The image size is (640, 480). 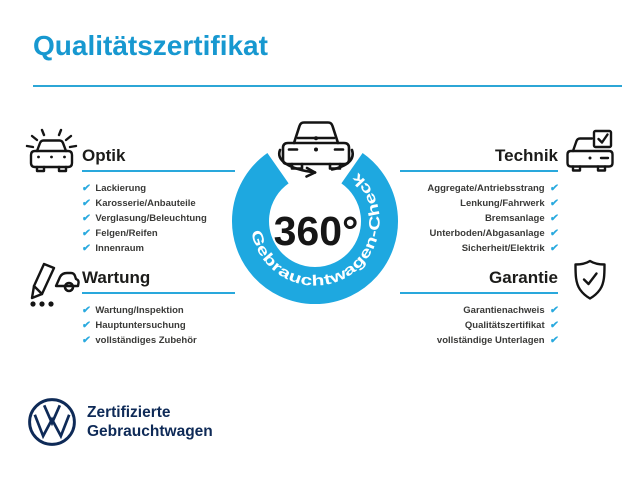 I want to click on checklist-item-label: Verglasung/Beleuchtung, so click(x=151, y=218).